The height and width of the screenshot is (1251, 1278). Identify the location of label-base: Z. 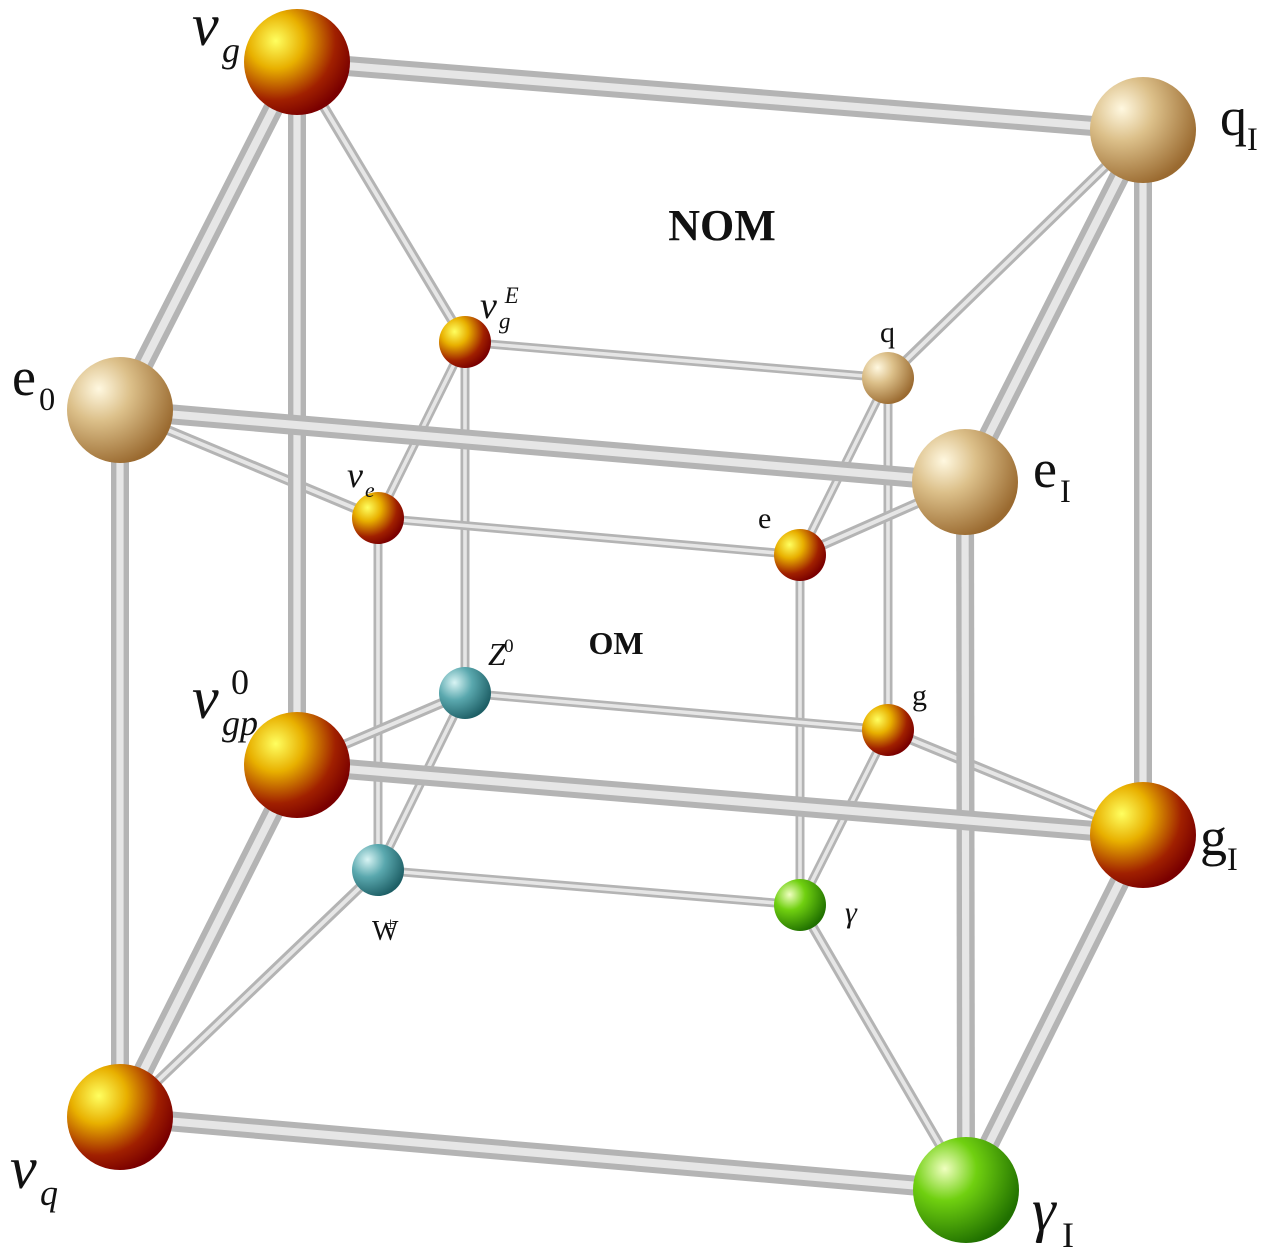
(497, 654).